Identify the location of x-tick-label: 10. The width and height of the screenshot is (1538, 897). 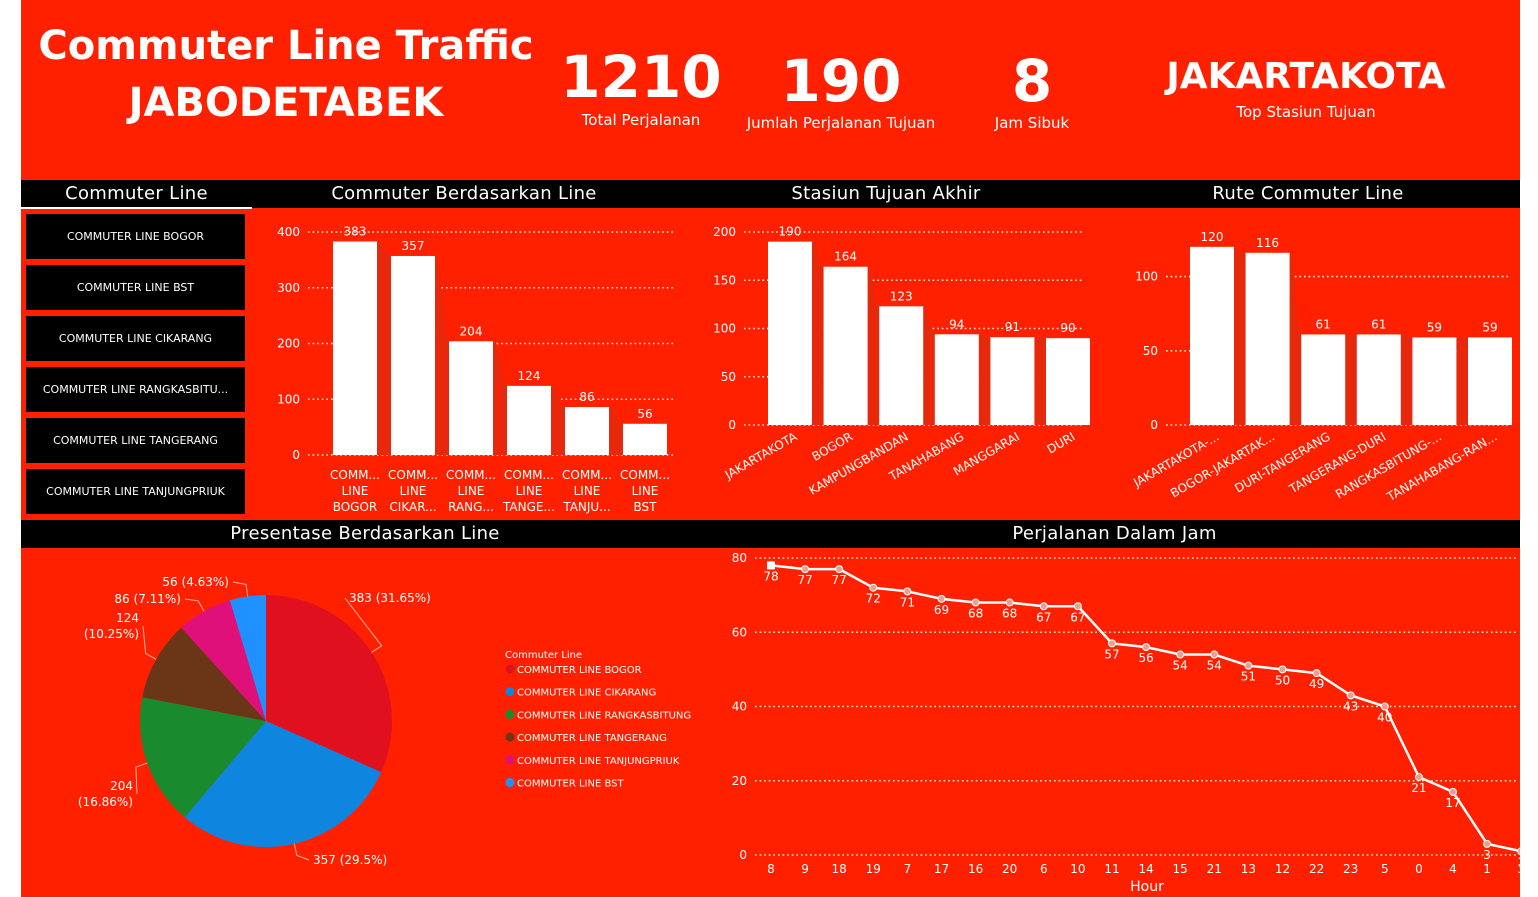
(1077, 869).